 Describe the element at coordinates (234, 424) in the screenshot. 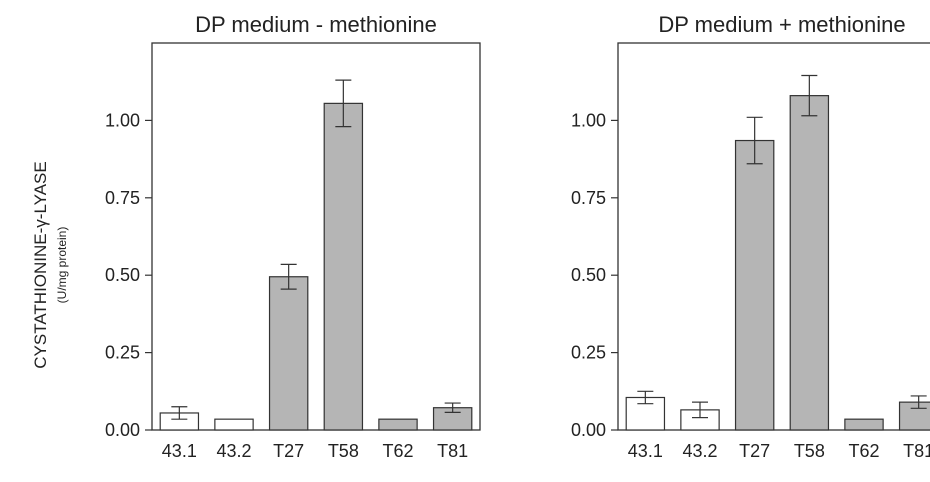

I see `bar-43.2` at that location.